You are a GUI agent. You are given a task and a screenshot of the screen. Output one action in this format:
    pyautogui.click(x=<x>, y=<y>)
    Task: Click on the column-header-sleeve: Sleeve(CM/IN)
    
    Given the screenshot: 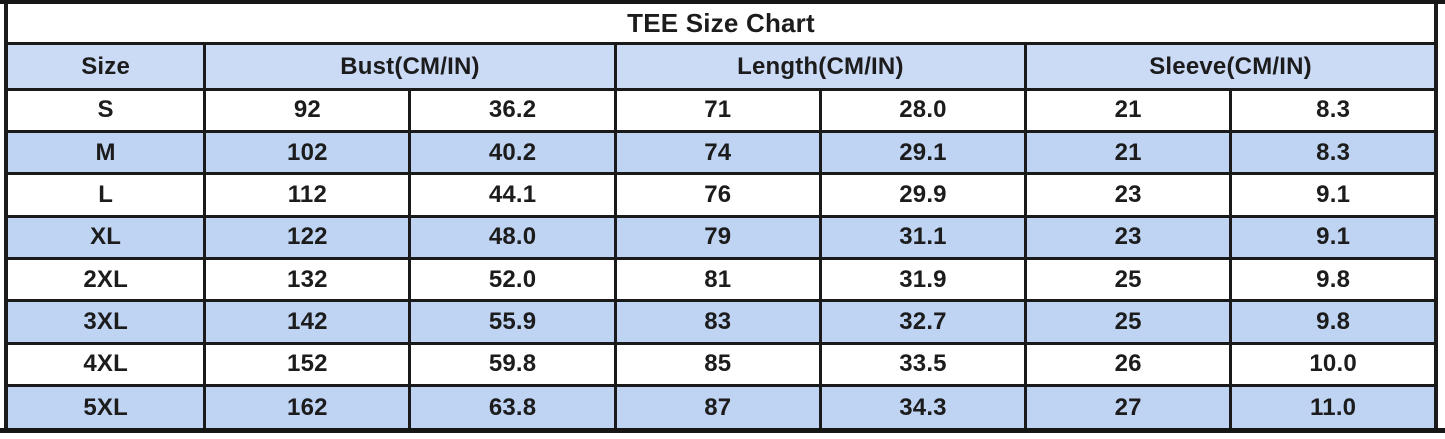 What is the action you would take?
    pyautogui.click(x=1231, y=66)
    